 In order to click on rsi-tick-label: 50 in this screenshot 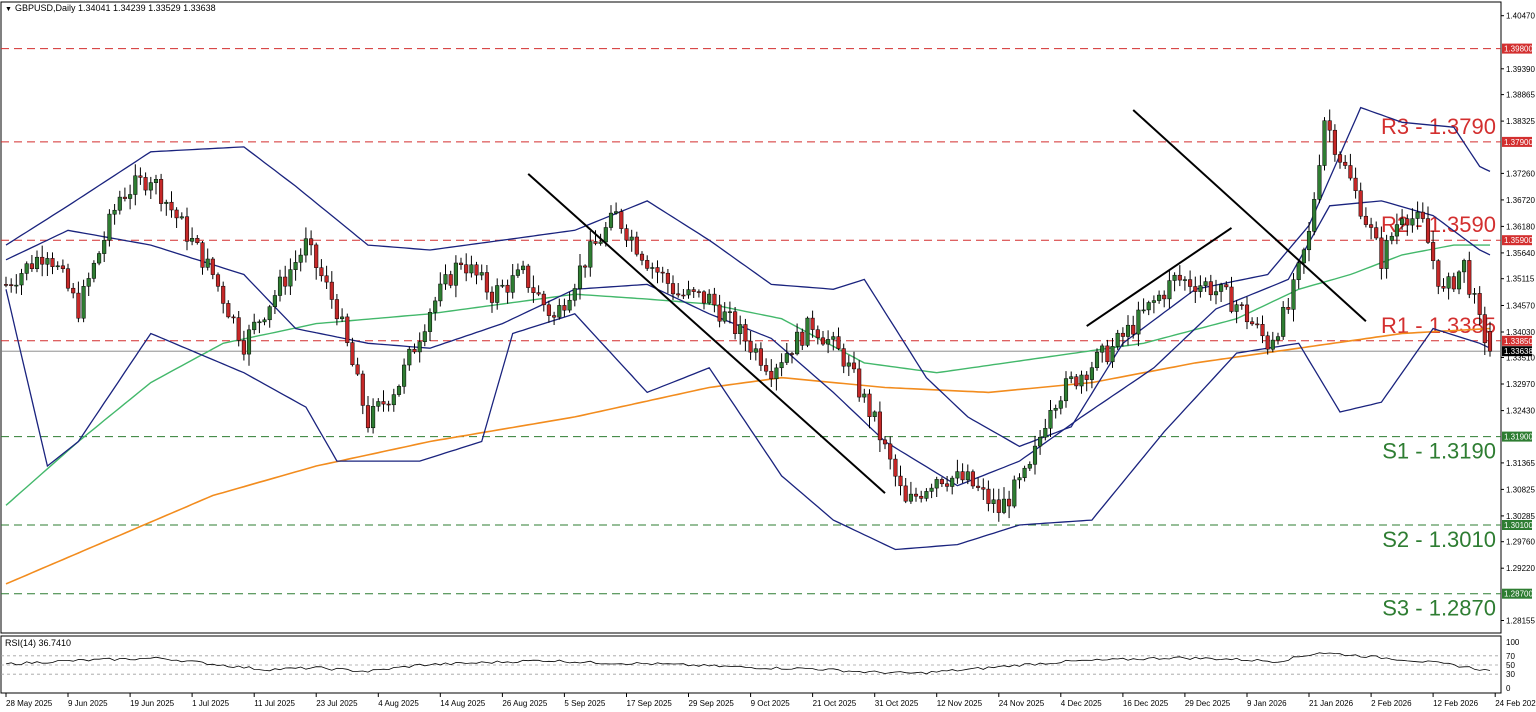, I will do `click(1510, 665)`.